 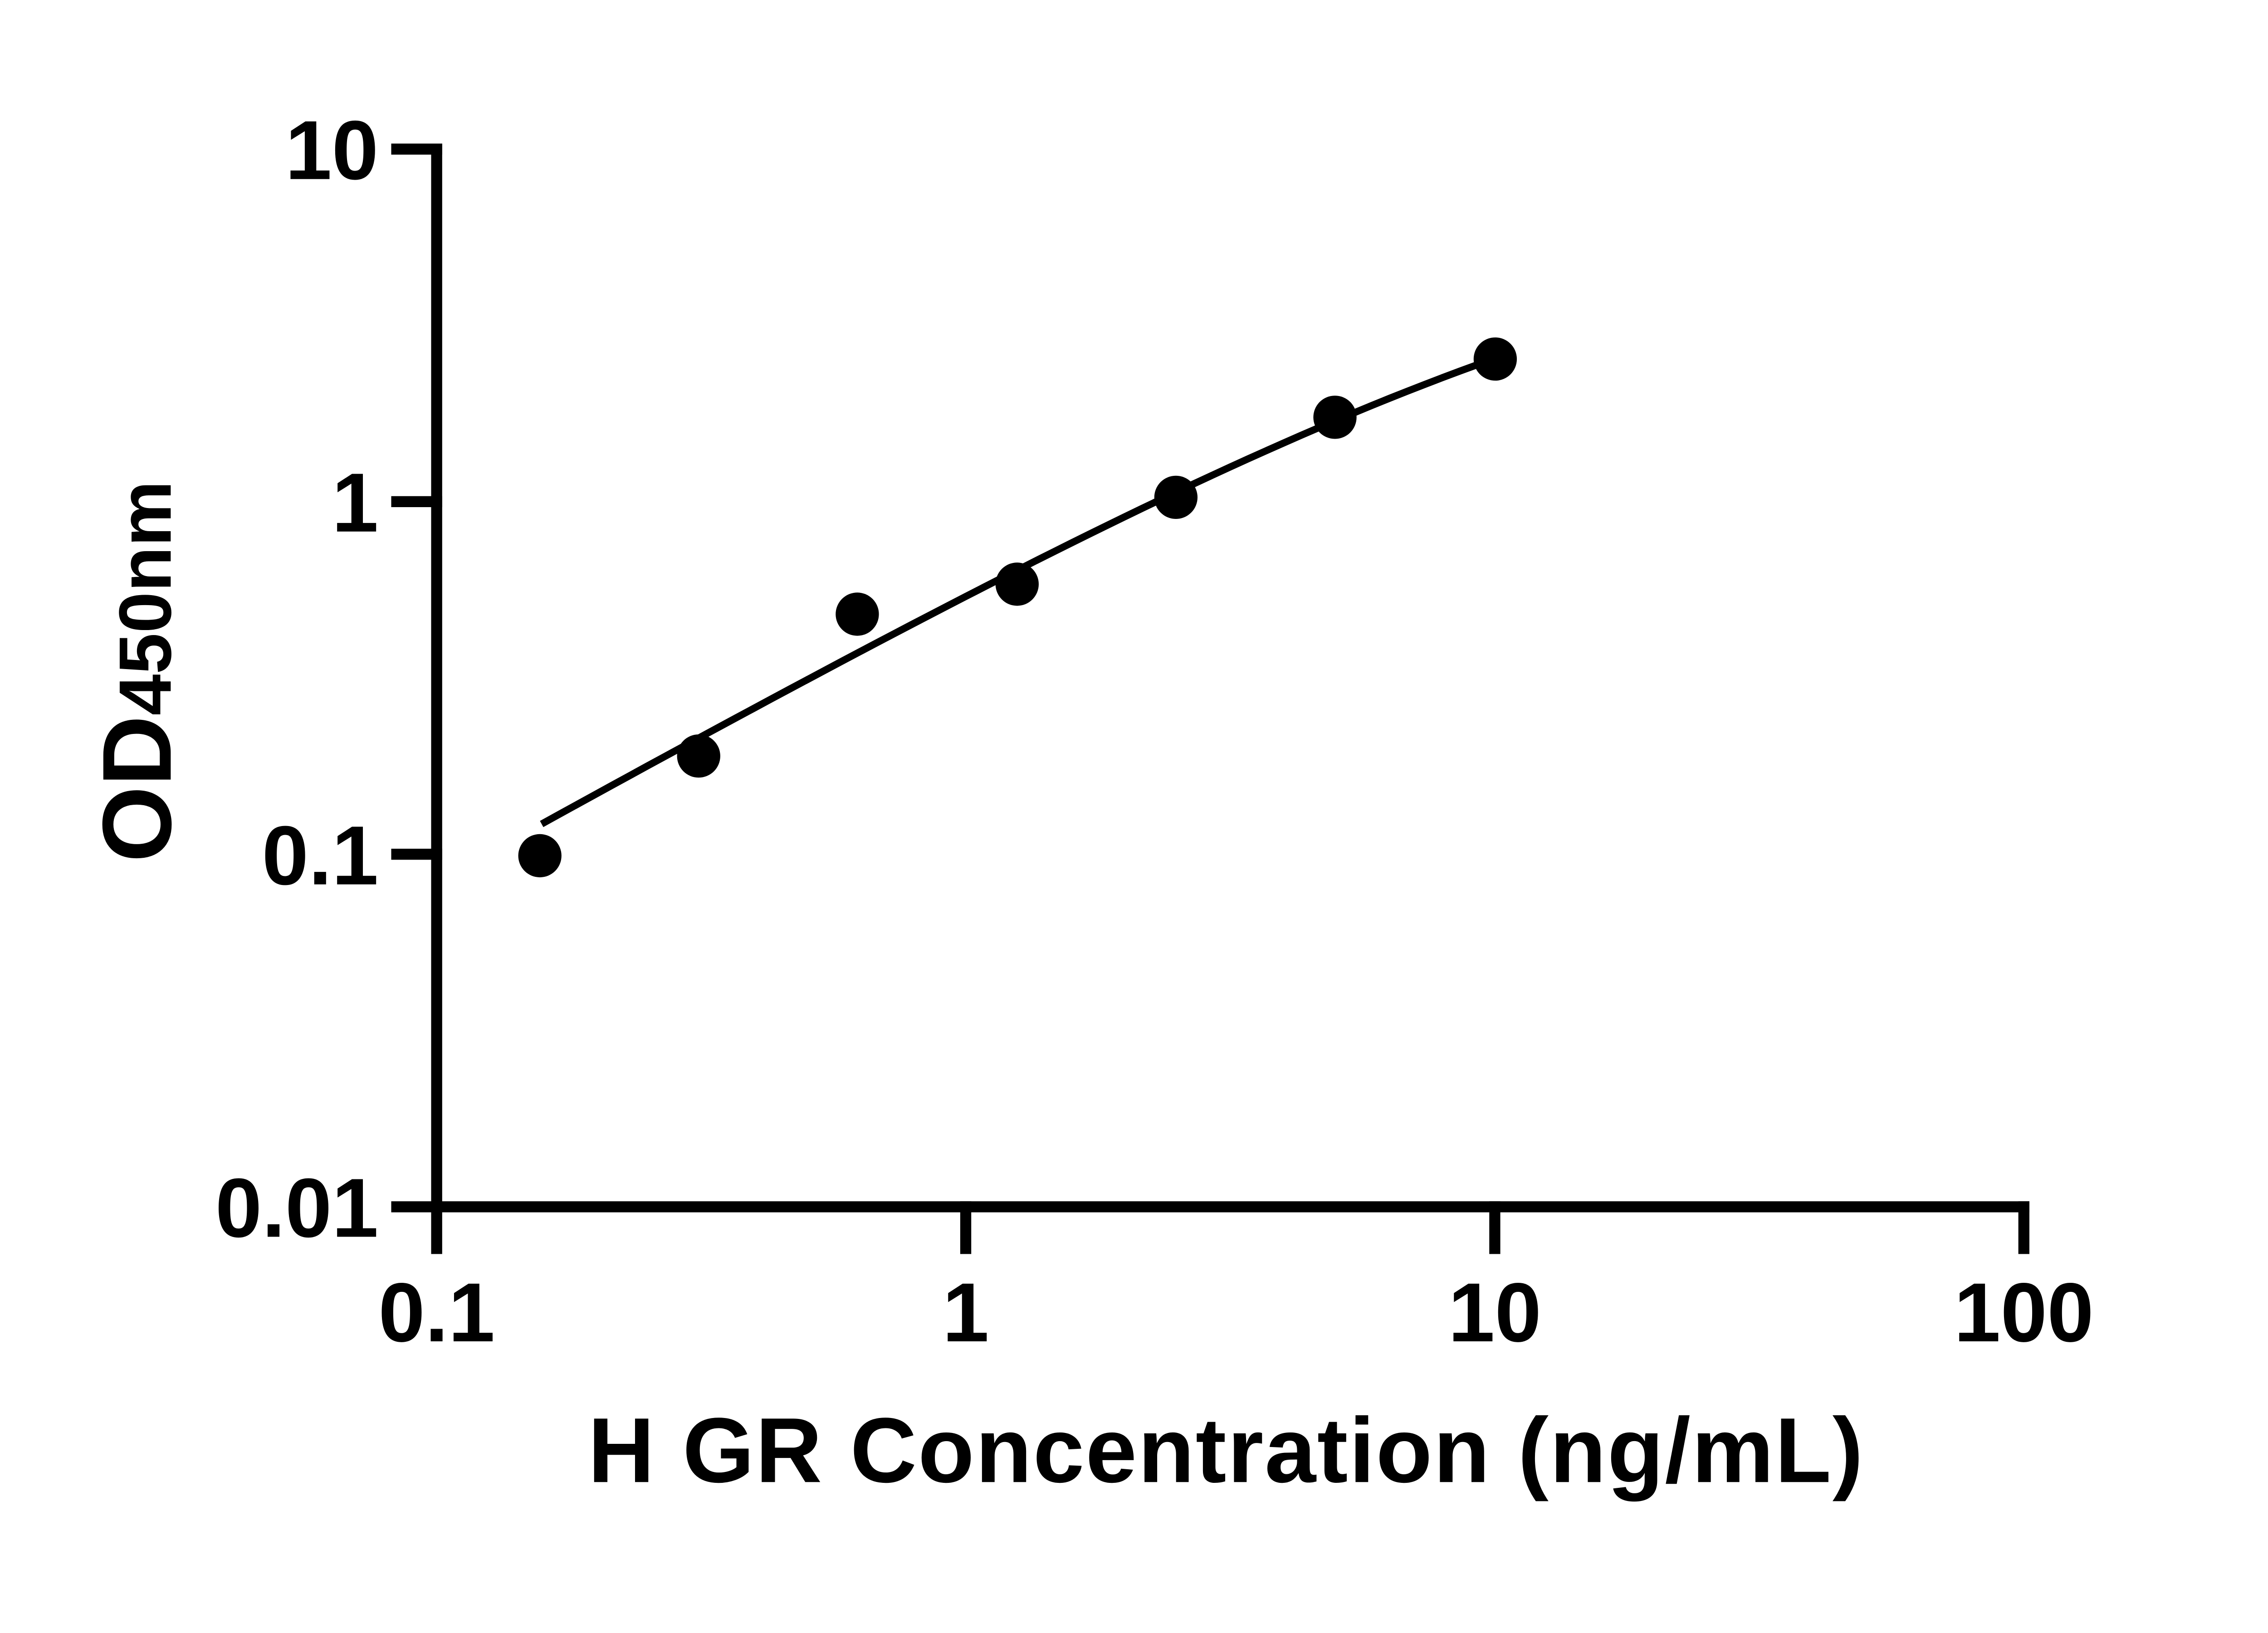 What do you see at coordinates (2024, 1312) in the screenshot?
I see `svg-text: 100` at bounding box center [2024, 1312].